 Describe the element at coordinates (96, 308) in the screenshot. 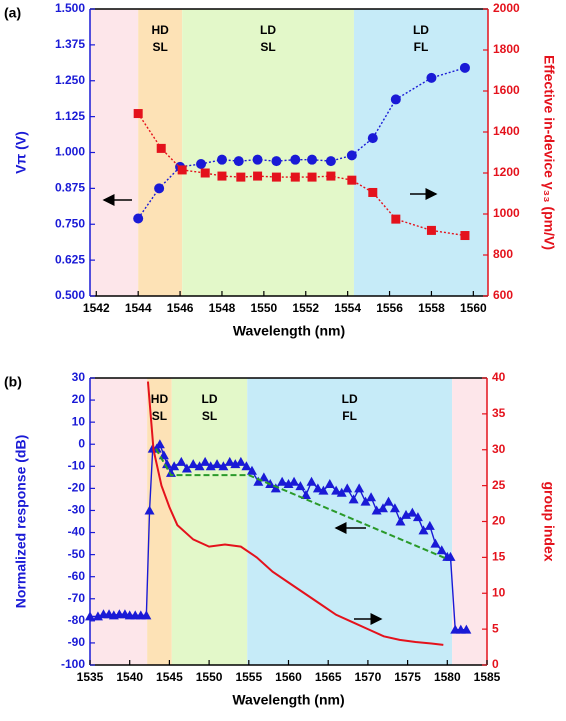

I see `x-tick-label: 1542` at that location.